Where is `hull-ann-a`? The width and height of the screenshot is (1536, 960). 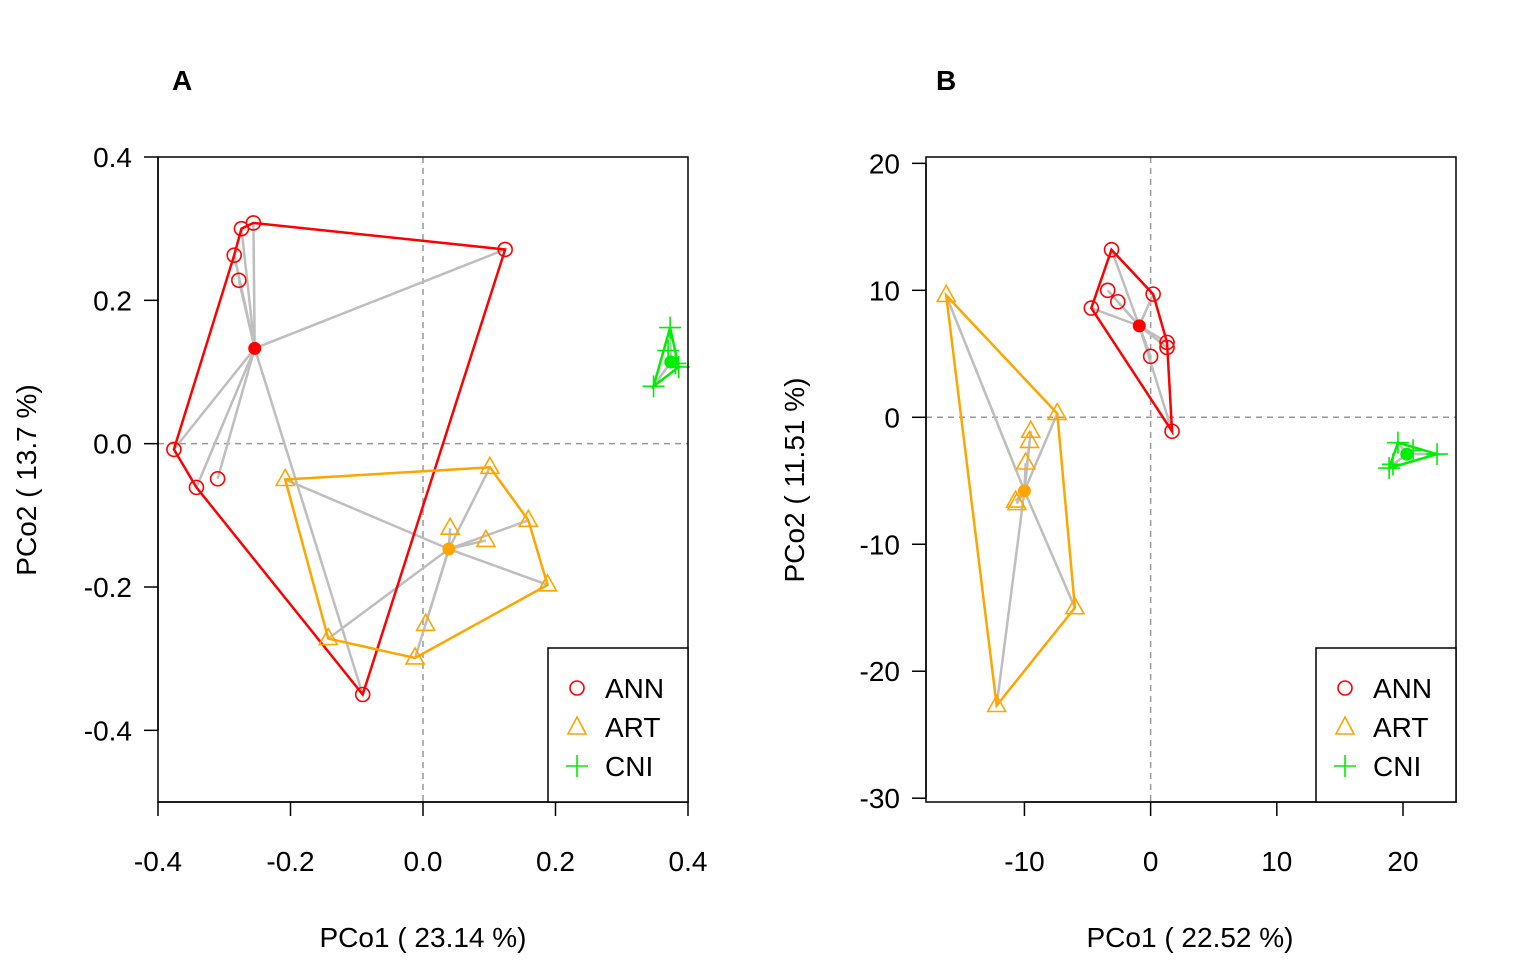 hull-ann-a is located at coordinates (339, 459).